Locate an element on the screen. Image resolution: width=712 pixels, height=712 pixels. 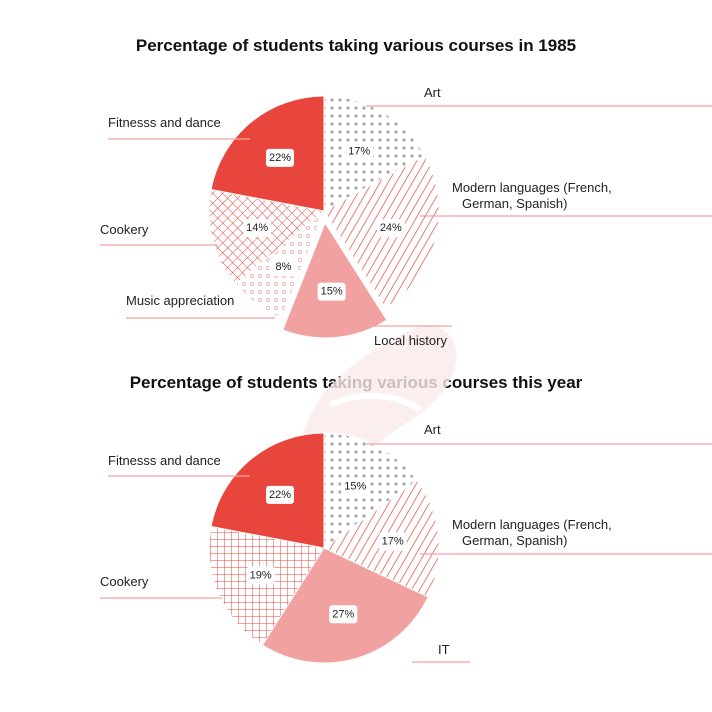
category-label-music-appreciation: Music appreciation is located at coordinates (180, 300).